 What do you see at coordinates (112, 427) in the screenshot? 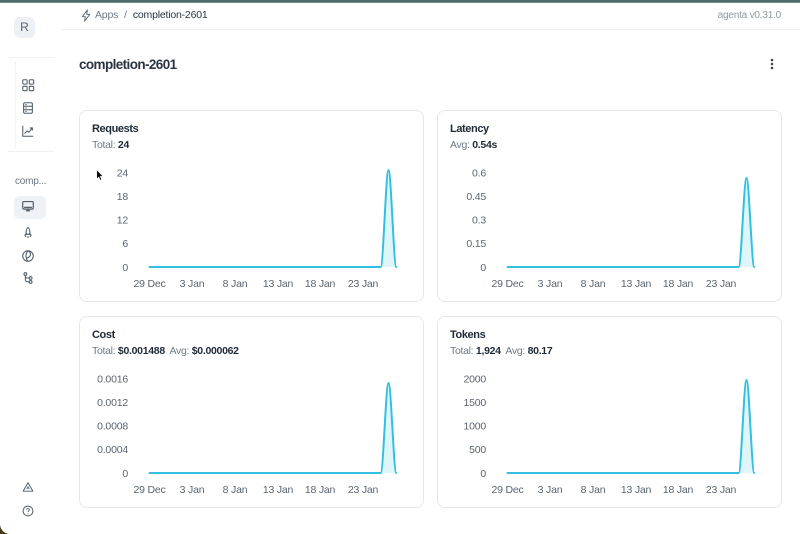
I see `svg-text: 0.0008` at bounding box center [112, 427].